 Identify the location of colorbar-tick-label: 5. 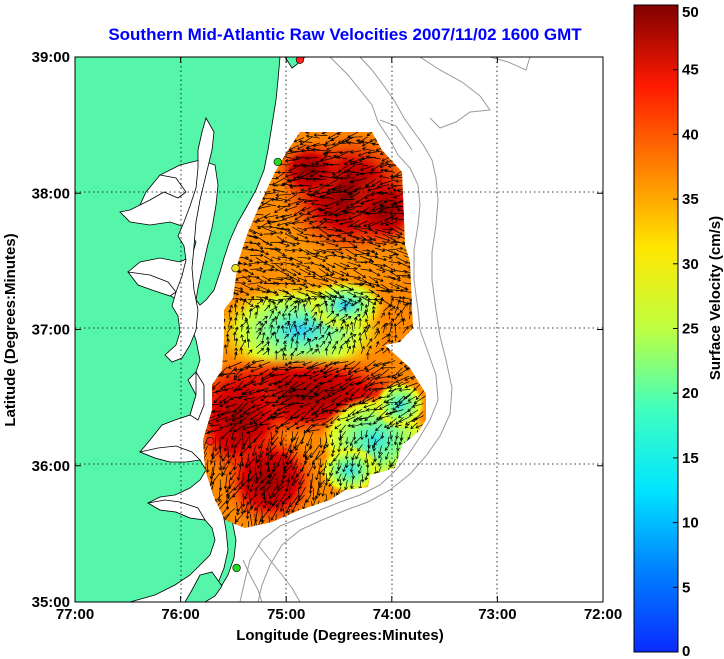
(686, 587).